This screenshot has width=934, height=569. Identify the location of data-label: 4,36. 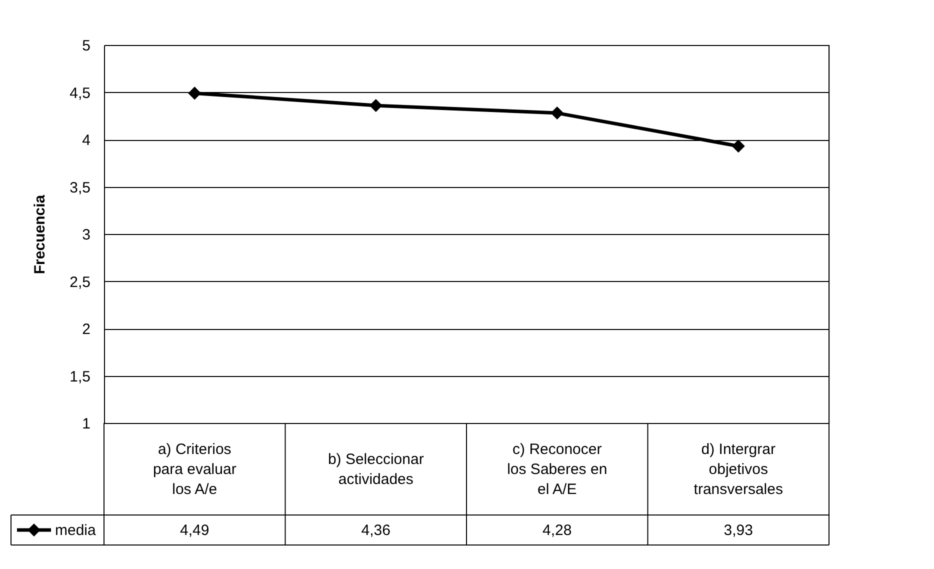
(375, 530).